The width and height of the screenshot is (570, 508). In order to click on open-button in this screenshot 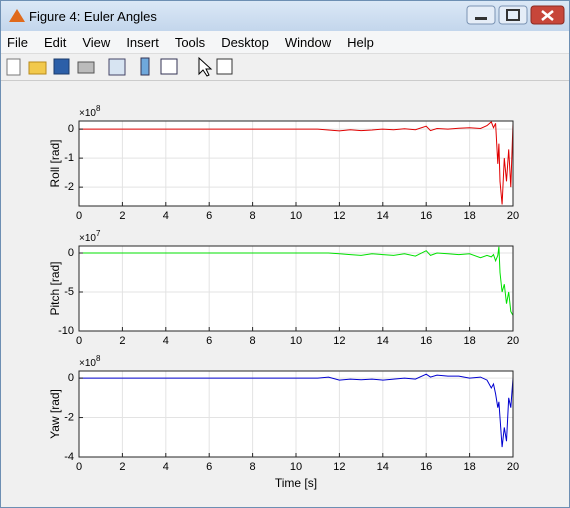, I will do `click(37, 68)`.